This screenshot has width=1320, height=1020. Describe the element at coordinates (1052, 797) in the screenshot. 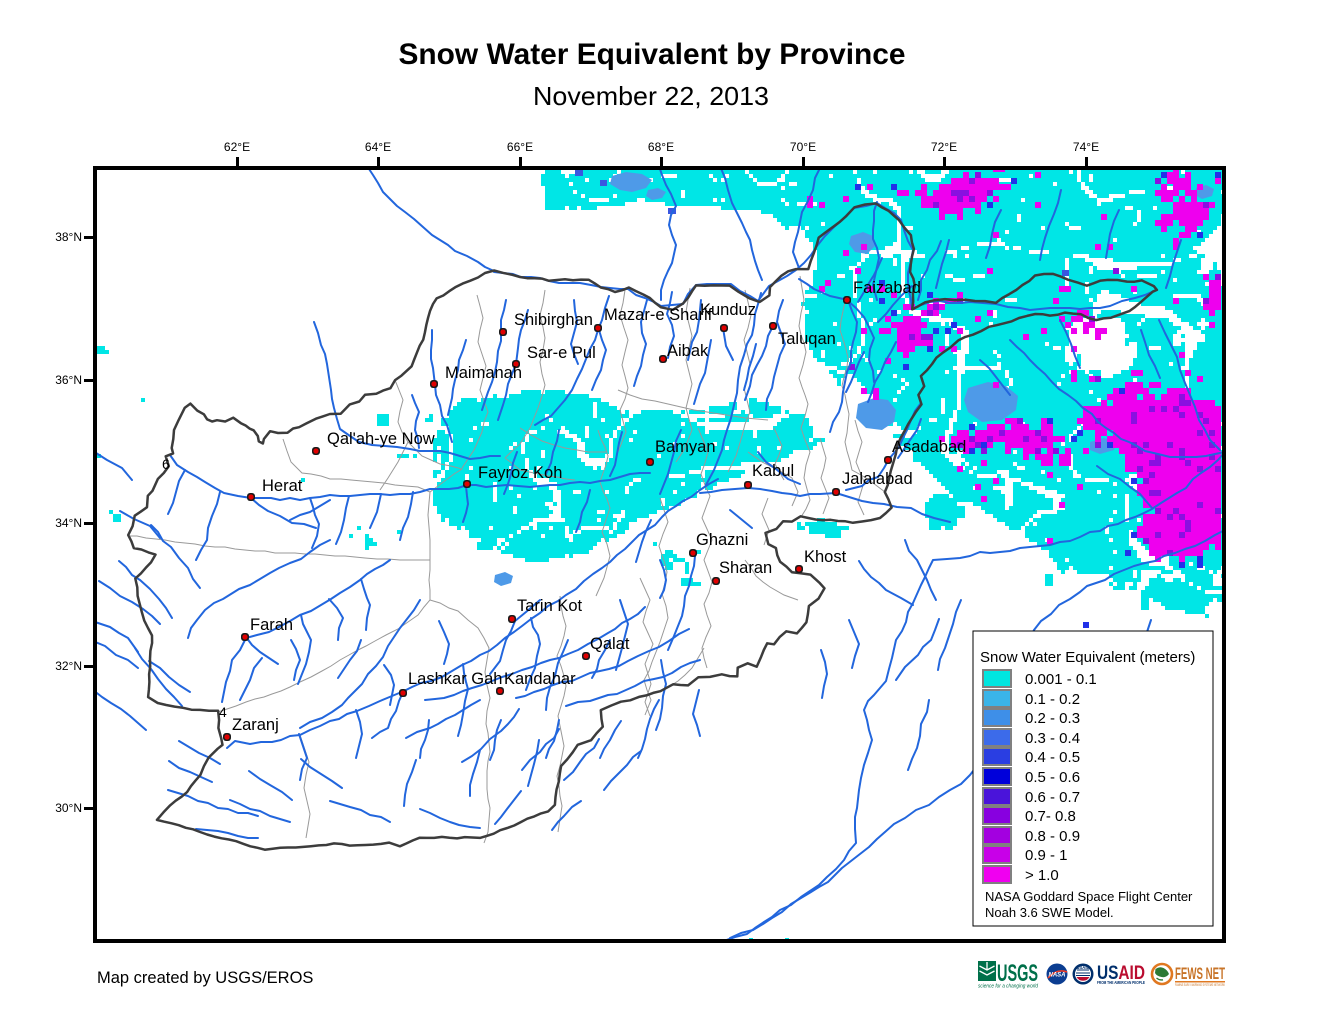

I see `svg-text: 0.6 - 0.7` at that location.